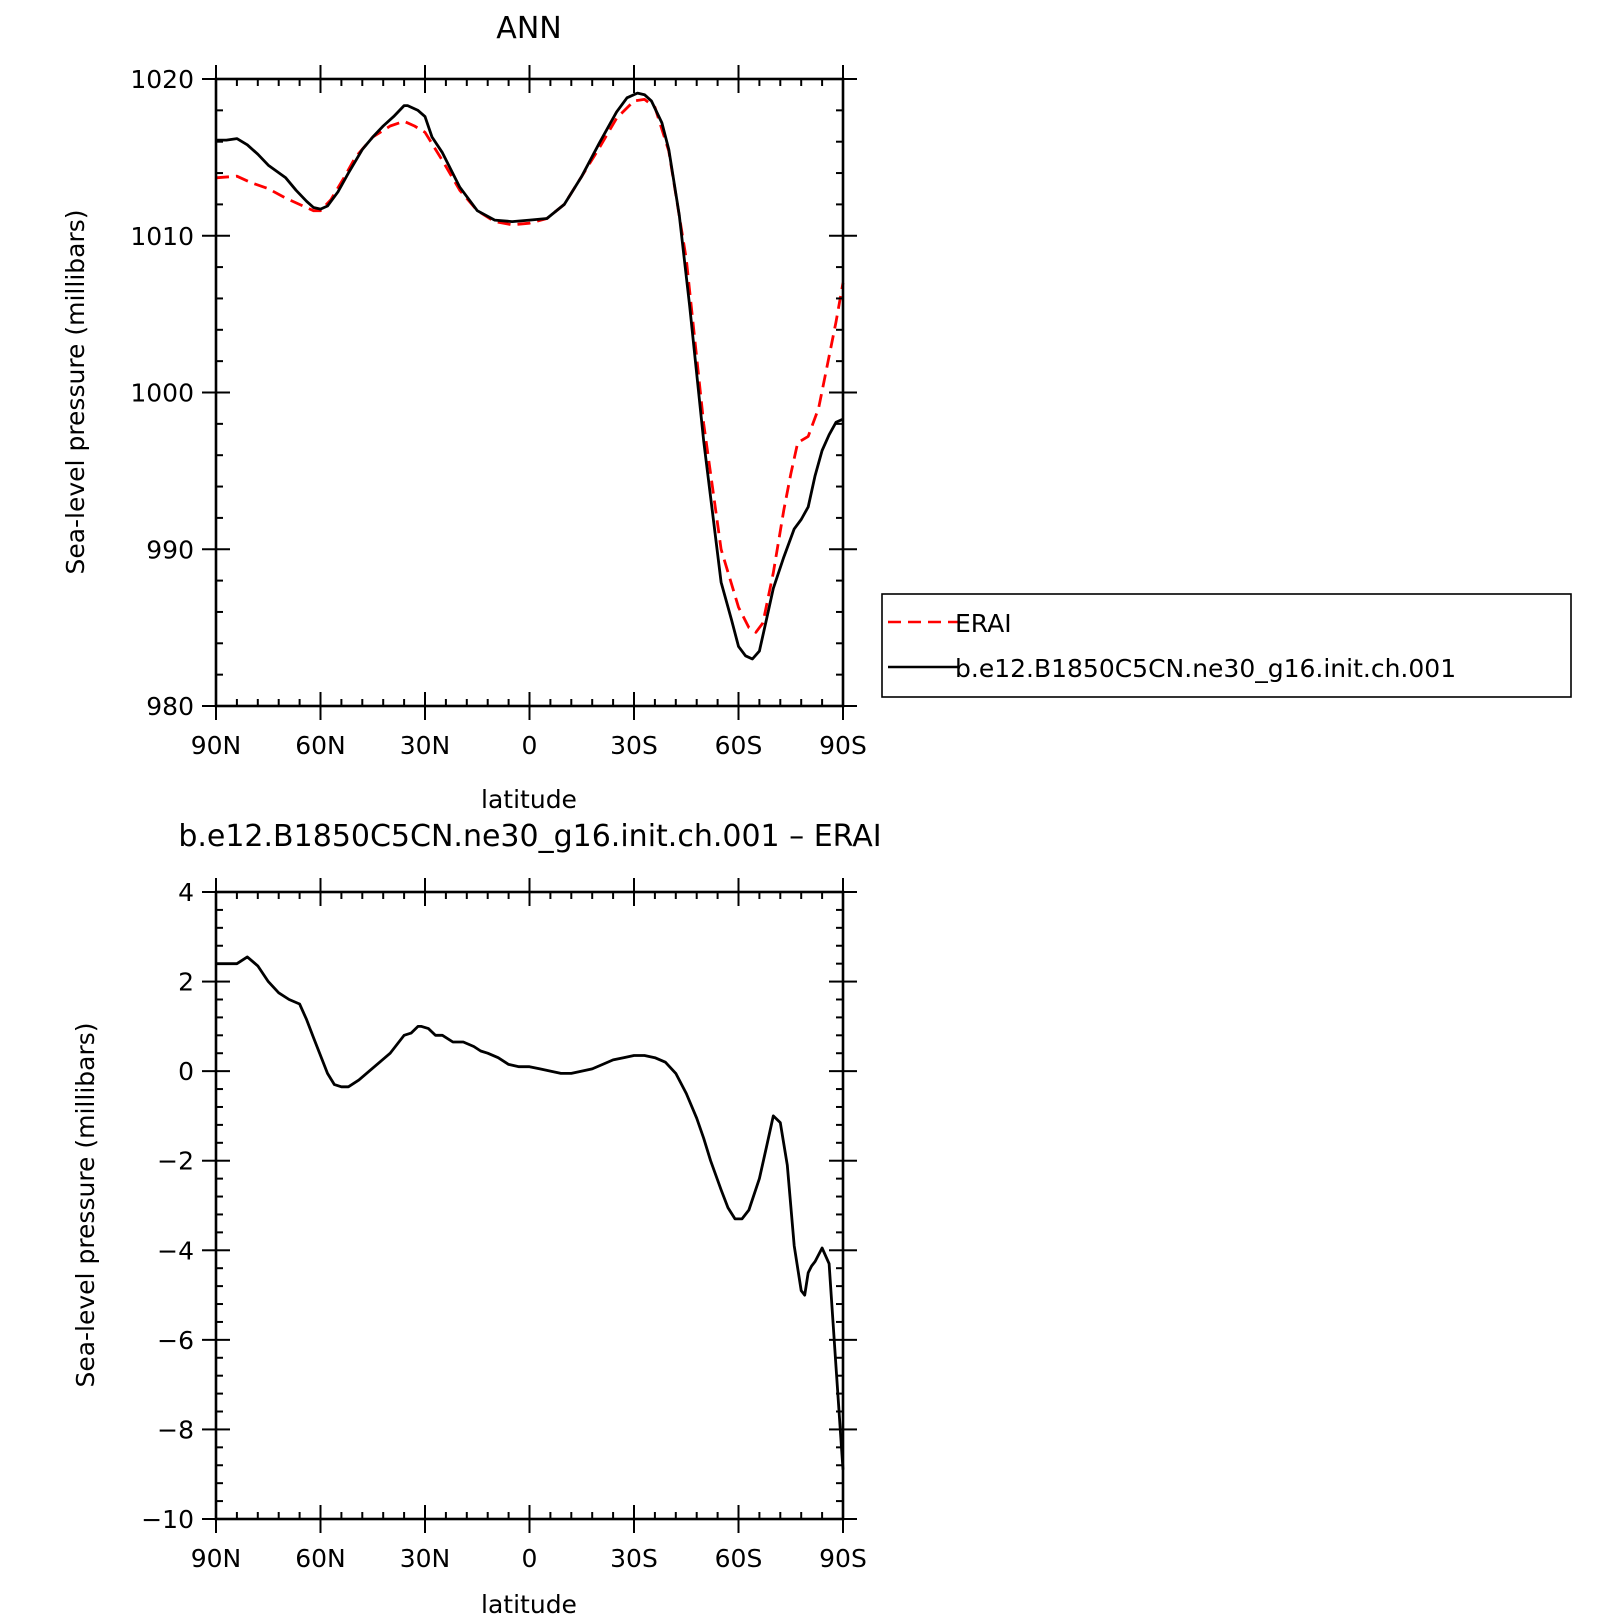  I want to click on panel-2-marks, so click(530, 1212).